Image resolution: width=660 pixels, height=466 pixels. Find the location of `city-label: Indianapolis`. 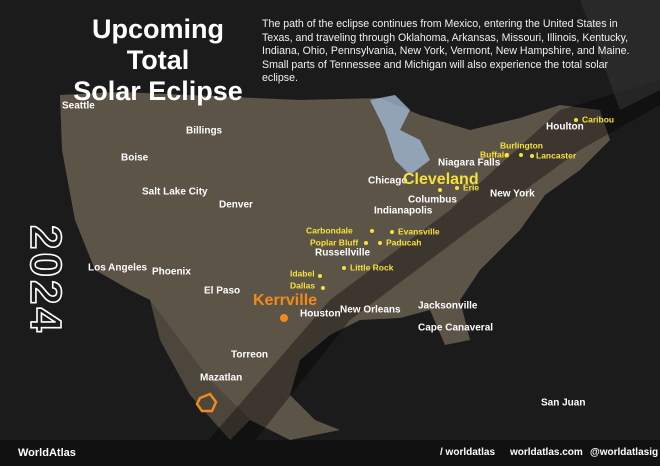

city-label: Indianapolis is located at coordinates (403, 211).